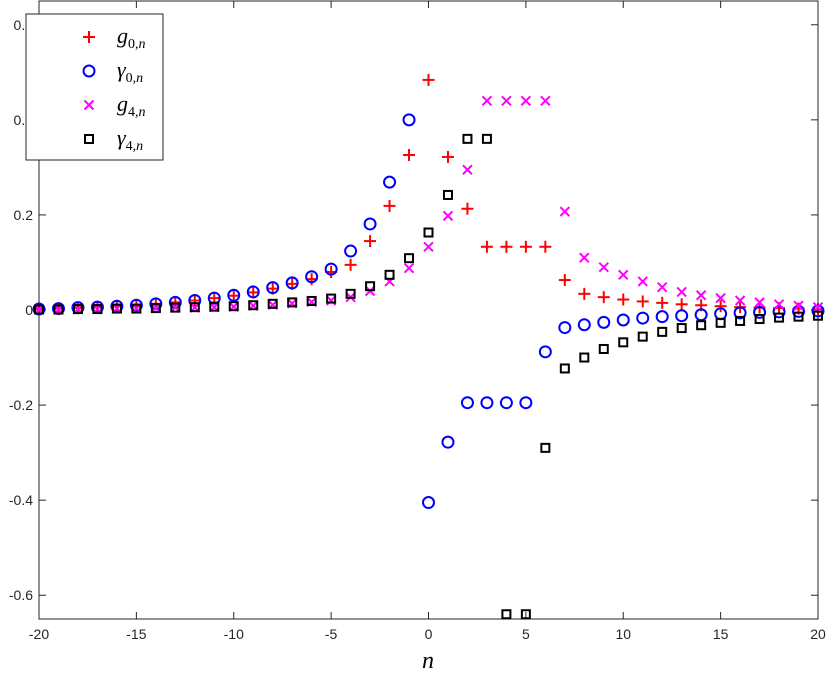 This screenshot has height=676, width=830. What do you see at coordinates (526, 634) in the screenshot?
I see `x-tick-label: 5` at bounding box center [526, 634].